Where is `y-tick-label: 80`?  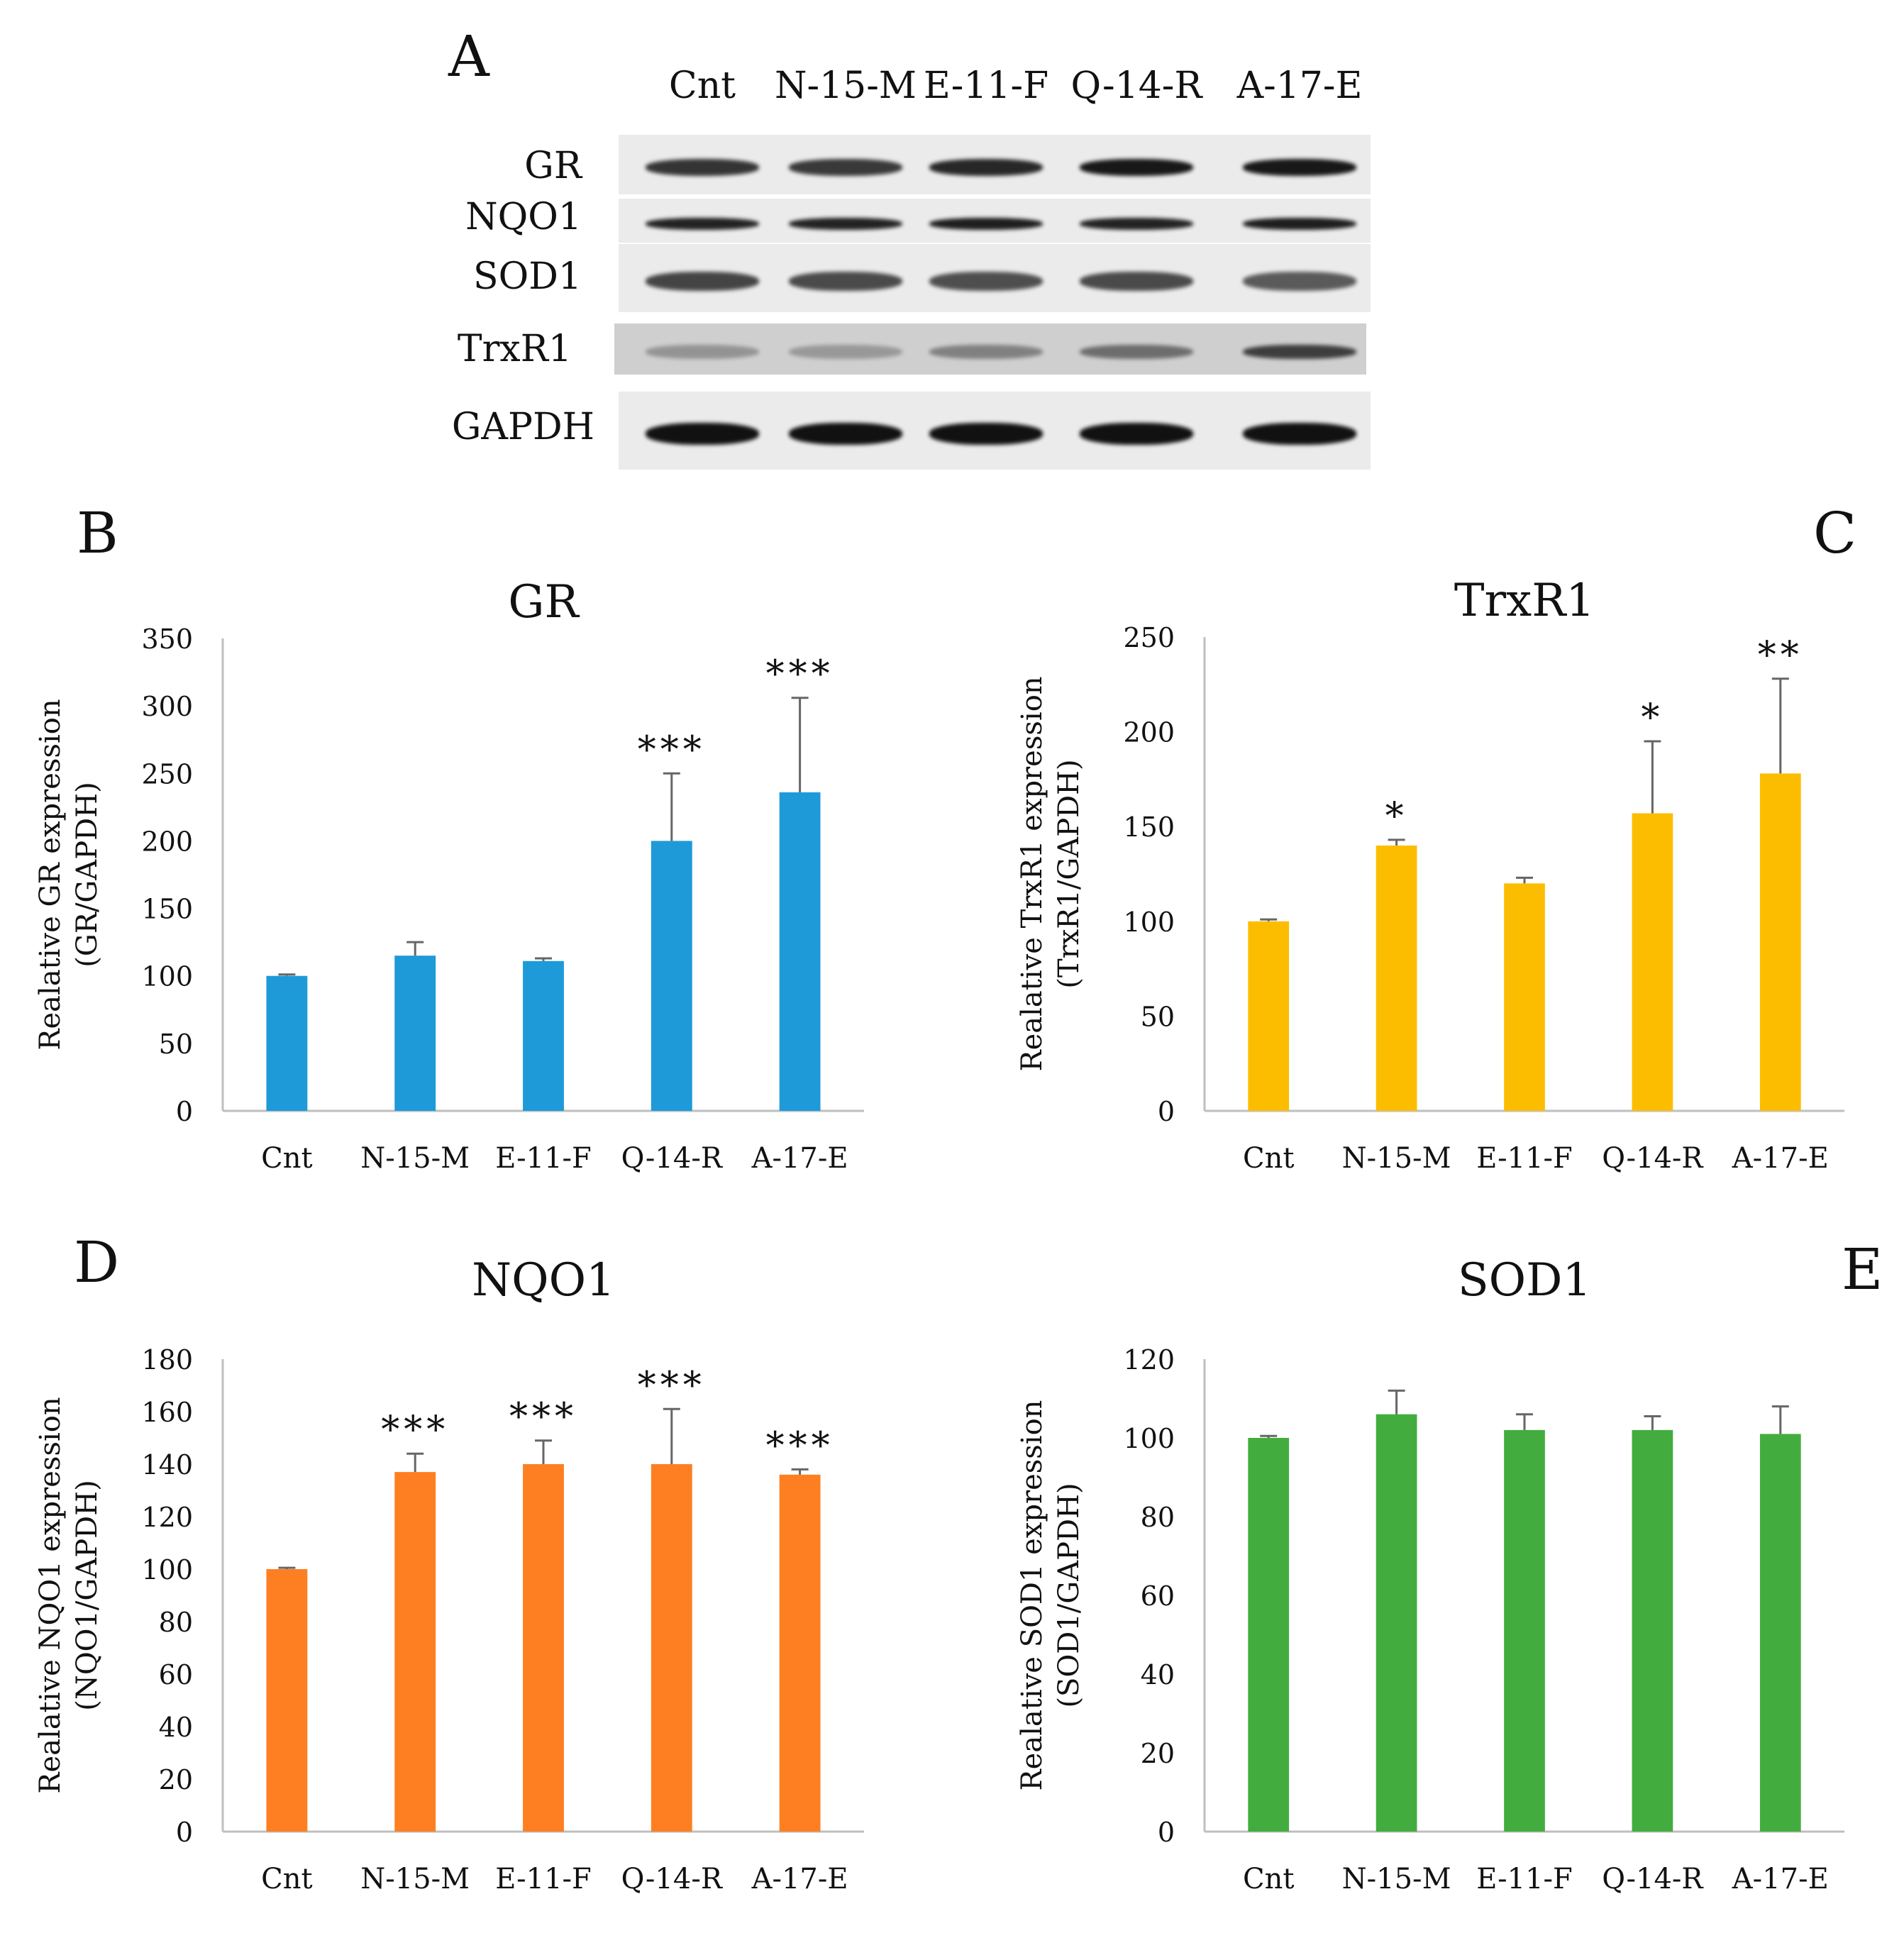
y-tick-label: 80 is located at coordinates (176, 1622).